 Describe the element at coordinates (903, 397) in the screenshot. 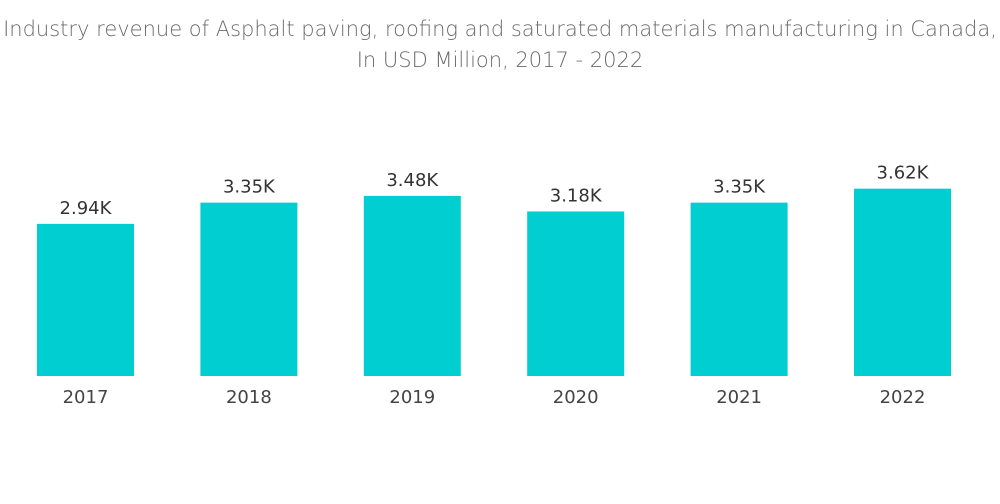

I see `x-tick-label: 2022` at that location.